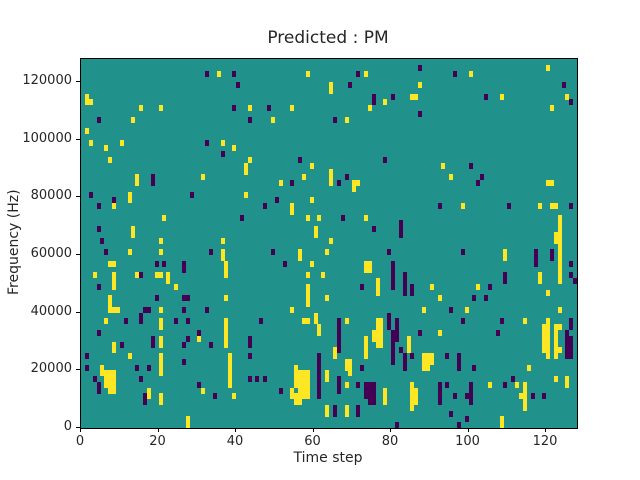 The height and width of the screenshot is (480, 640). What do you see at coordinates (47, 138) in the screenshot?
I see `y-tick-label: 100000` at bounding box center [47, 138].